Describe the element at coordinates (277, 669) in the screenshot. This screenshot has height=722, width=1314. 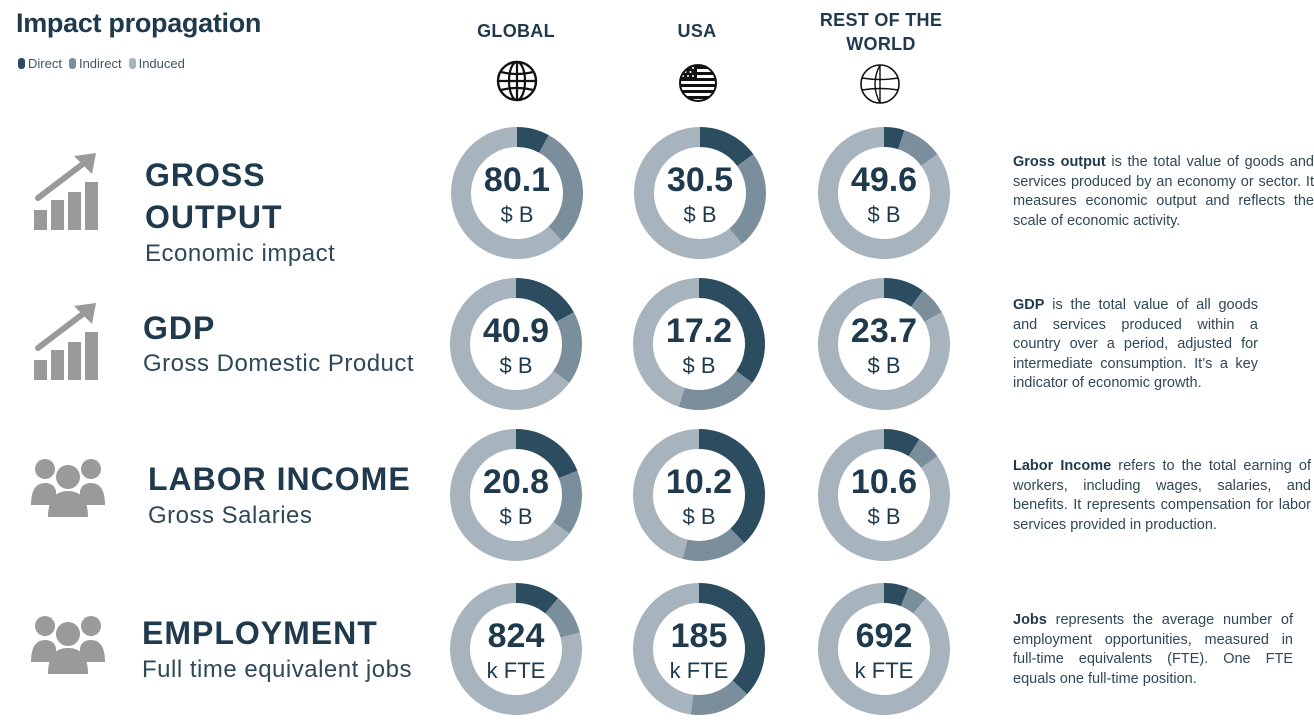
I see `metric-subtitle-employment: Full time equivalent jobs` at that location.